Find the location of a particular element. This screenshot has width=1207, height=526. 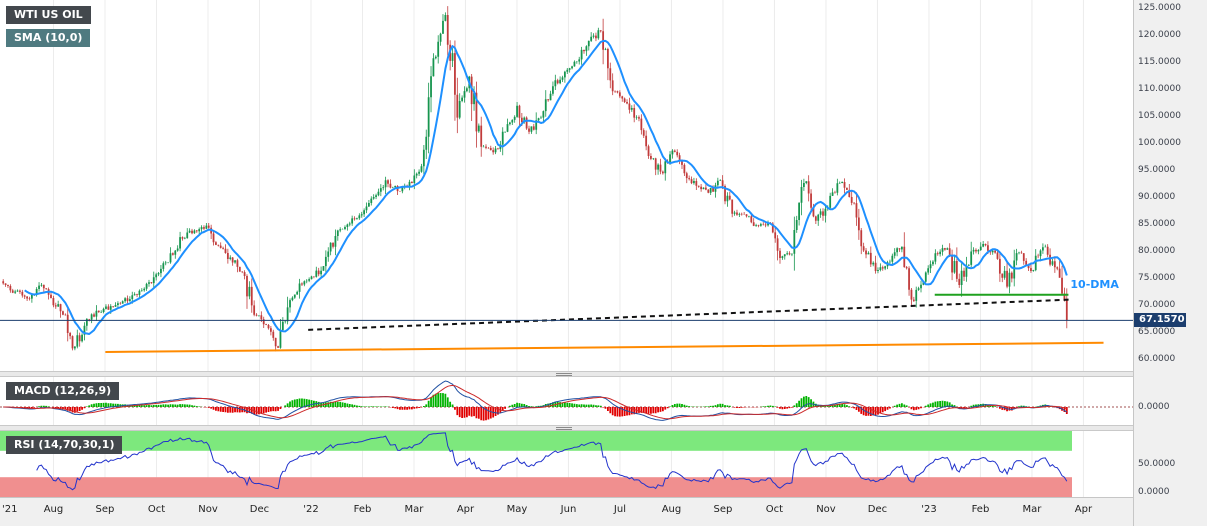

rsi-overbought-zone is located at coordinates (536, 441).